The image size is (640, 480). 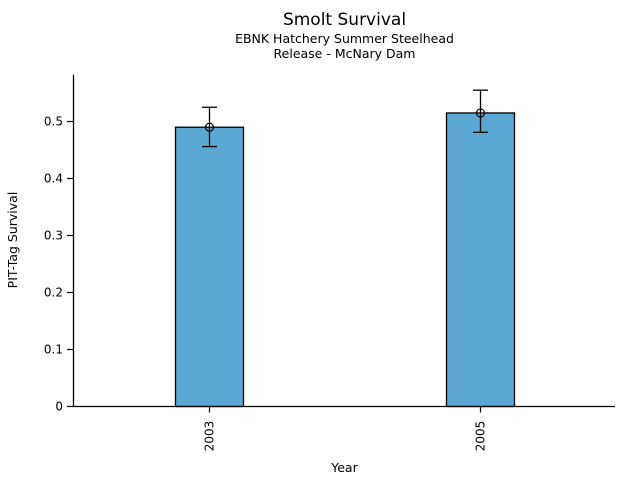 I want to click on point-marker-2003, so click(x=209, y=127).